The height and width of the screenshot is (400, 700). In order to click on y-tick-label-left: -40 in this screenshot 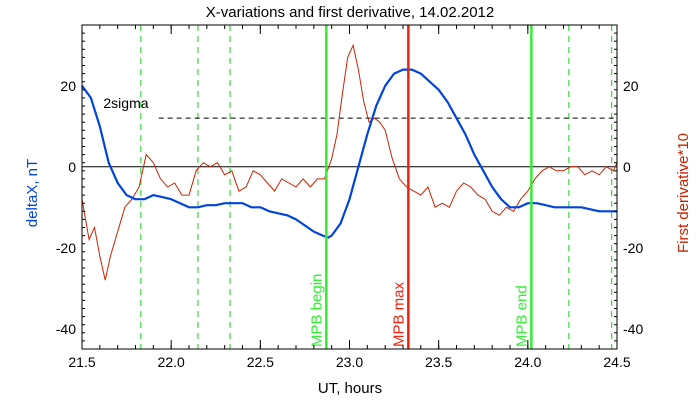, I will do `click(66, 329)`.